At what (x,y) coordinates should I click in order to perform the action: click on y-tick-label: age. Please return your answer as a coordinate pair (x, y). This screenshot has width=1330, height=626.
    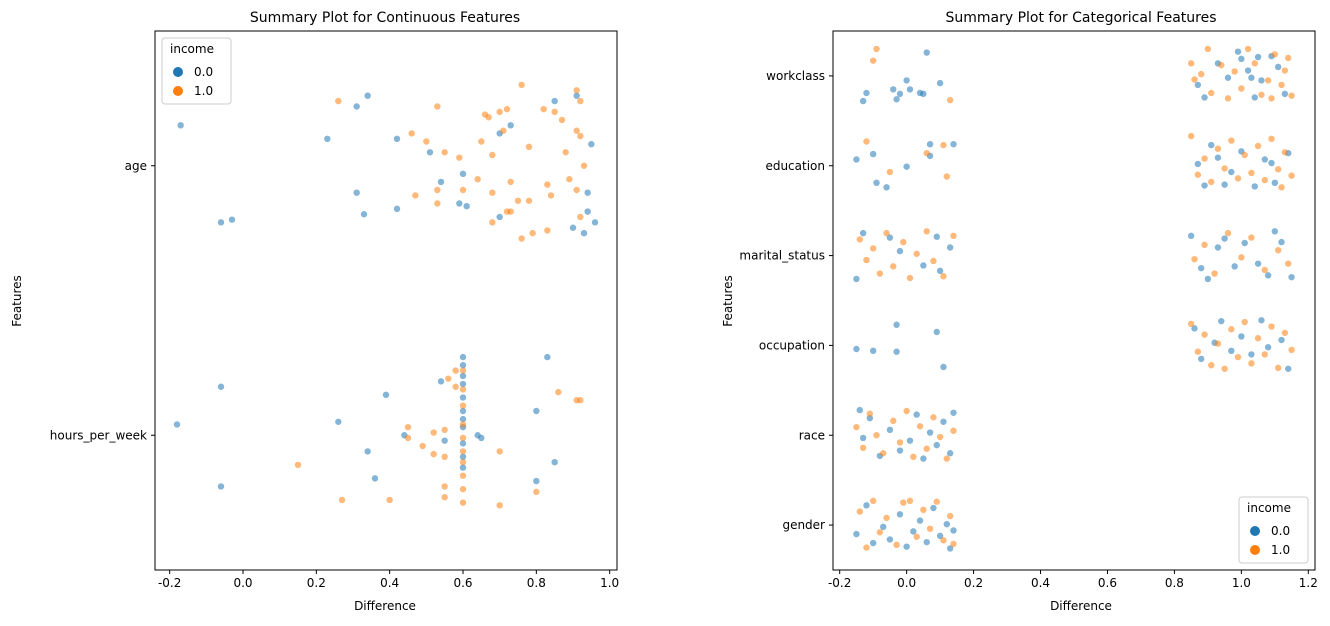
    Looking at the image, I should click on (136, 166).